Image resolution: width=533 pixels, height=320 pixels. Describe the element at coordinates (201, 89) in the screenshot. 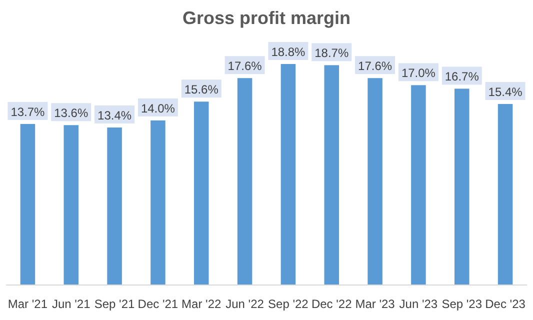

I see `data-label: 15.6%` at that location.